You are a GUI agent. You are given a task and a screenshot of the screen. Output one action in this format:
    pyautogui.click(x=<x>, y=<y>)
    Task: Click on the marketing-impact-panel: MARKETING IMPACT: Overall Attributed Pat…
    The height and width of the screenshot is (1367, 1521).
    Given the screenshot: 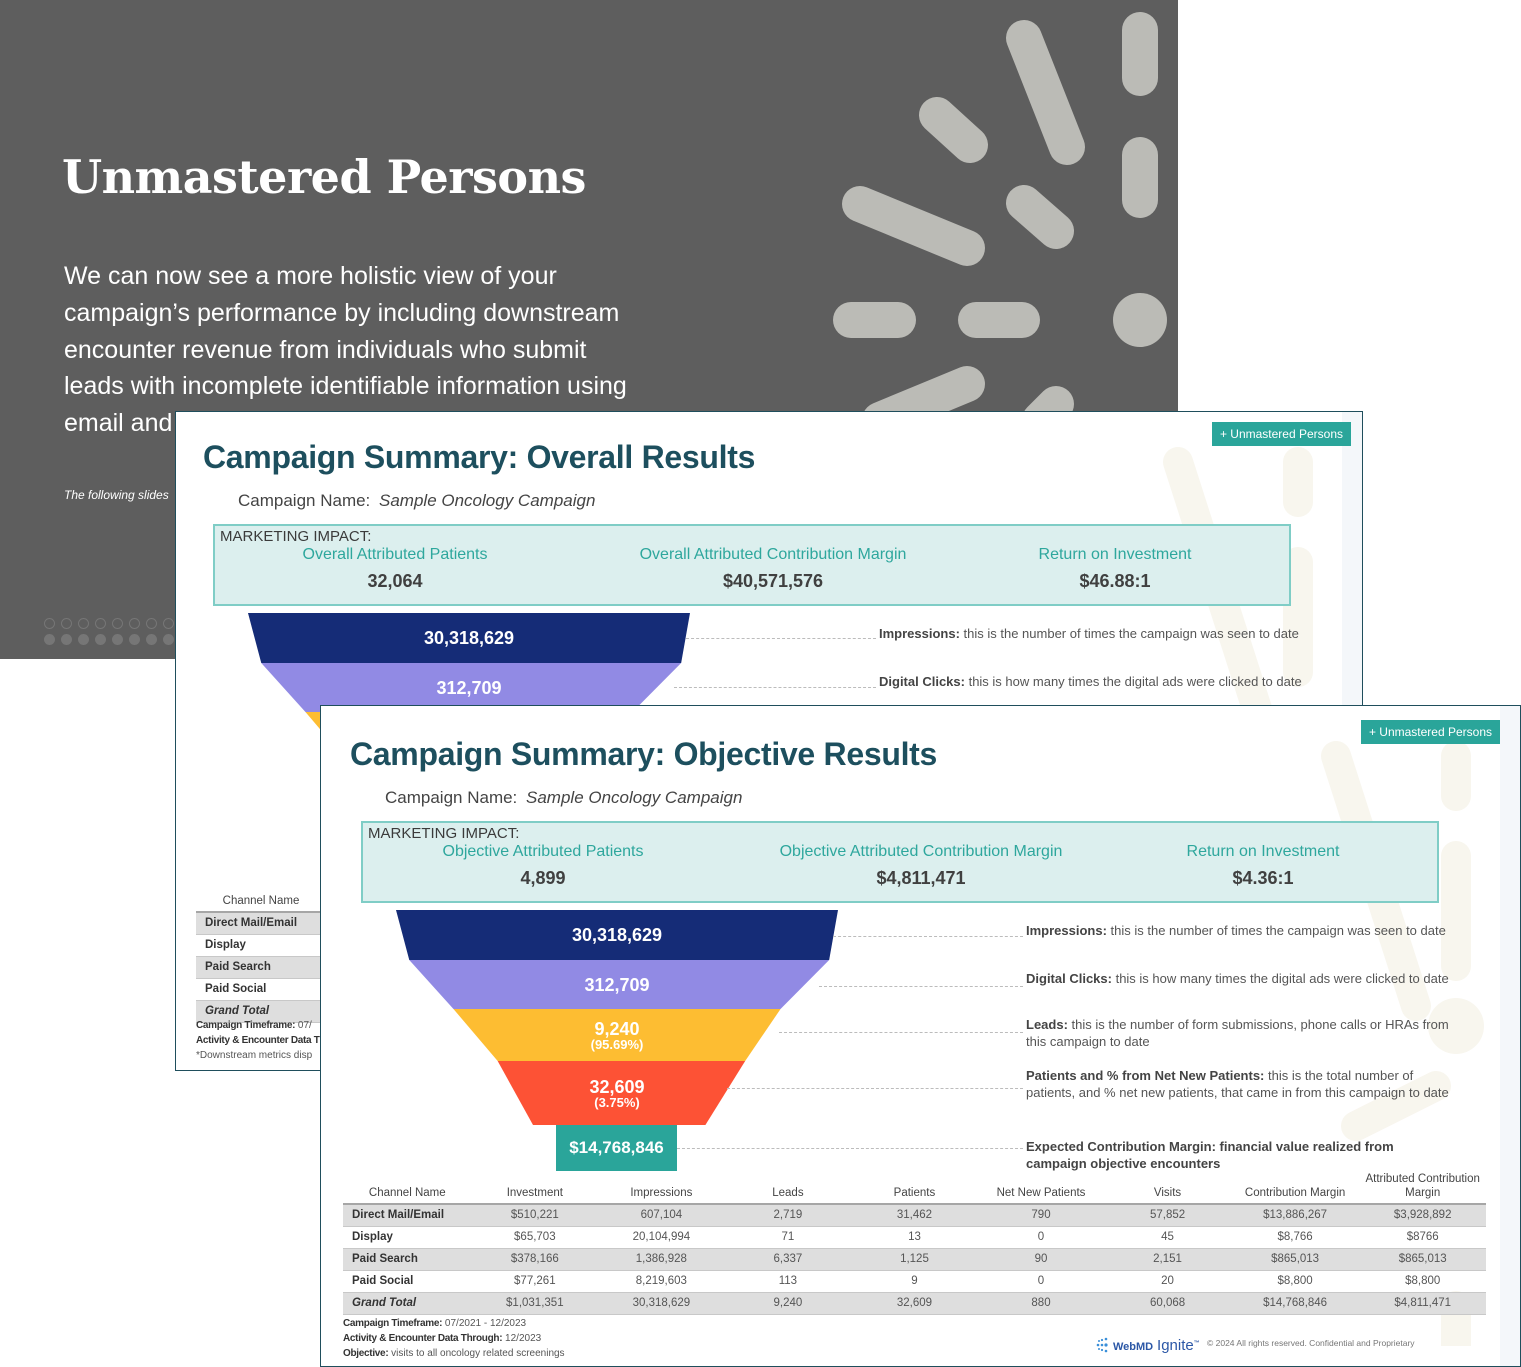 What is the action you would take?
    pyautogui.click(x=752, y=565)
    